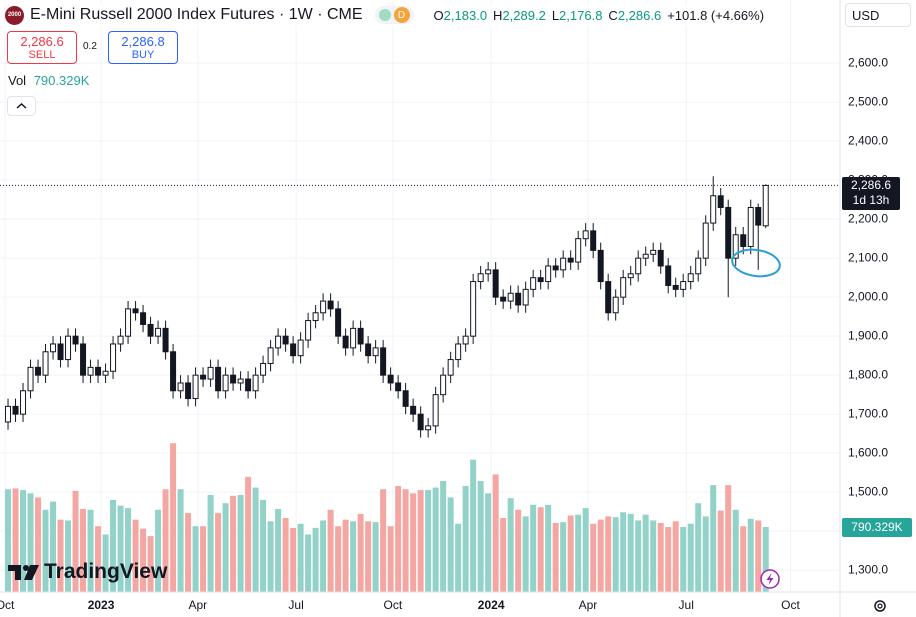  Describe the element at coordinates (491, 605) in the screenshot. I see `x-tick-label: 2024` at that location.